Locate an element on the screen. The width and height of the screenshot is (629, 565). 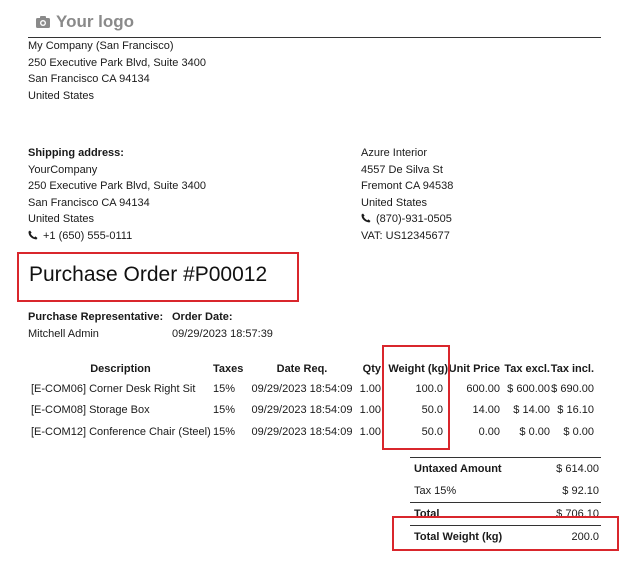
vendor-phone: (870)-931-0505 is located at coordinates (407, 219).